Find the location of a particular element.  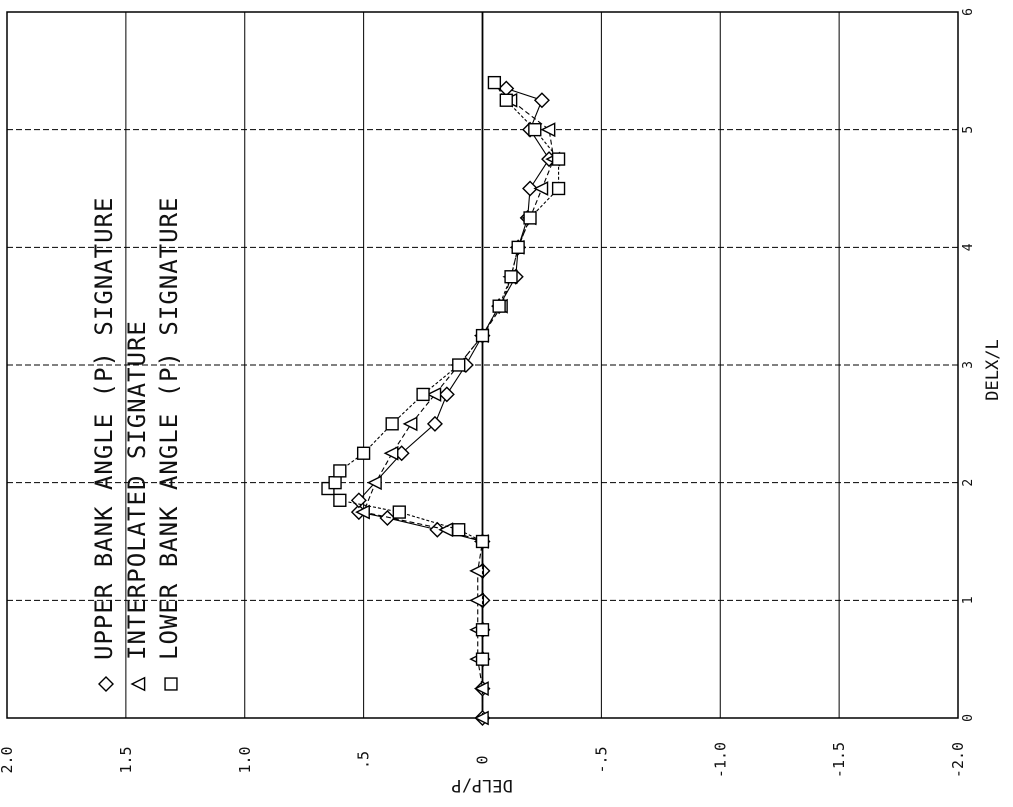

x-tick-label: 4 is located at coordinates (968, 247).